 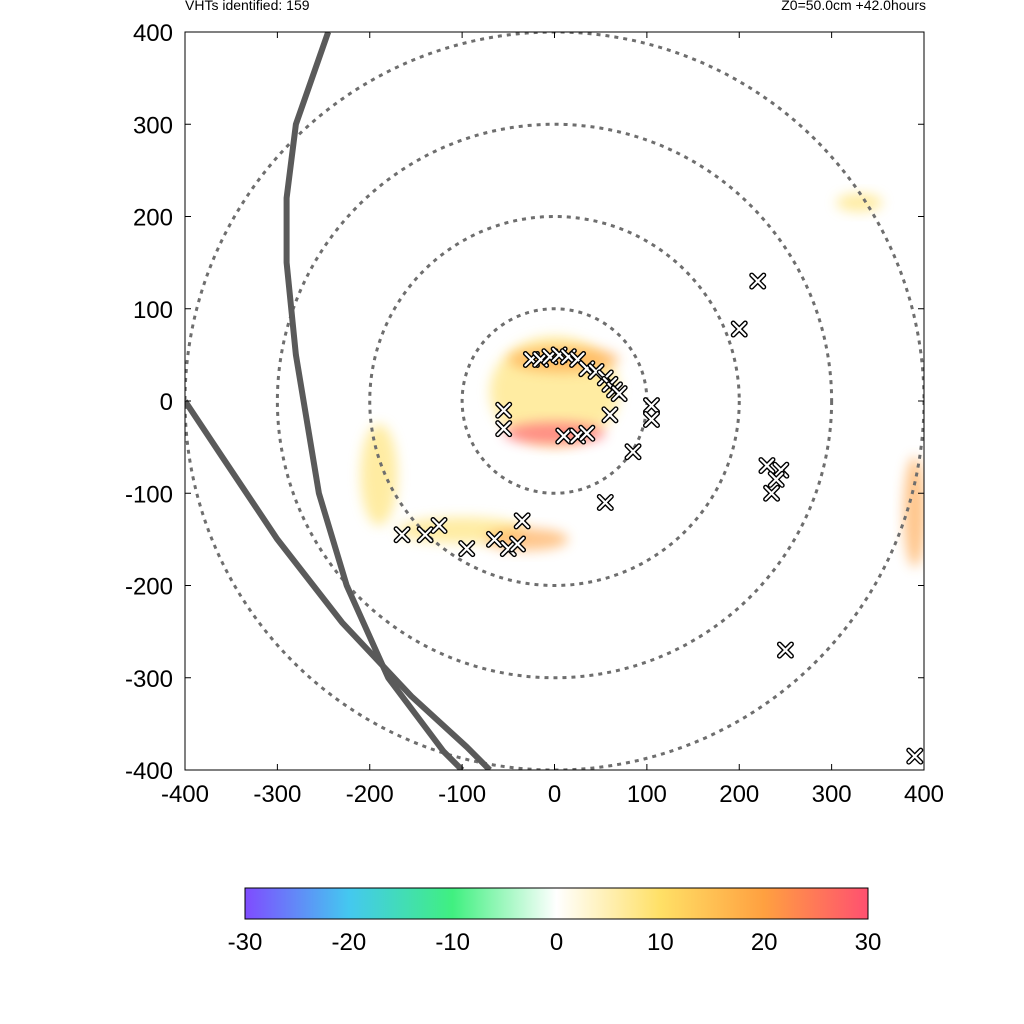 What do you see at coordinates (149, 771) in the screenshot?
I see `y-tick-label: -400` at bounding box center [149, 771].